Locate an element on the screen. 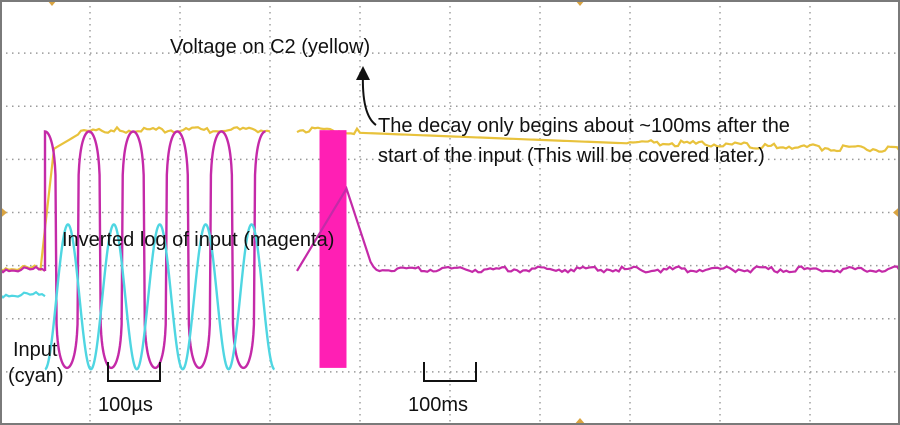 Image resolution: width=900 pixels, height=425 pixels. scale-label-right: 100ms is located at coordinates (438, 405).